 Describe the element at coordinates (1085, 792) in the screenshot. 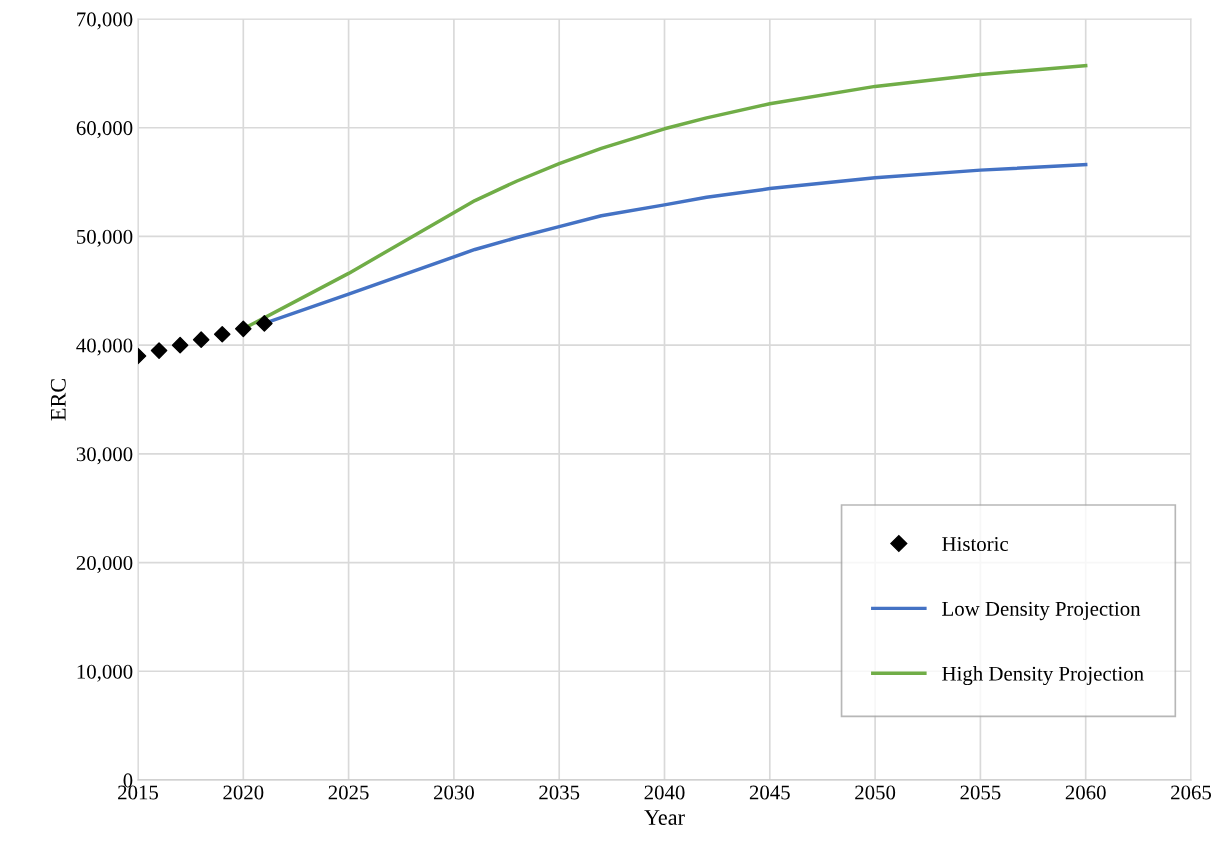

I see `x-tick-label: 2060` at that location.